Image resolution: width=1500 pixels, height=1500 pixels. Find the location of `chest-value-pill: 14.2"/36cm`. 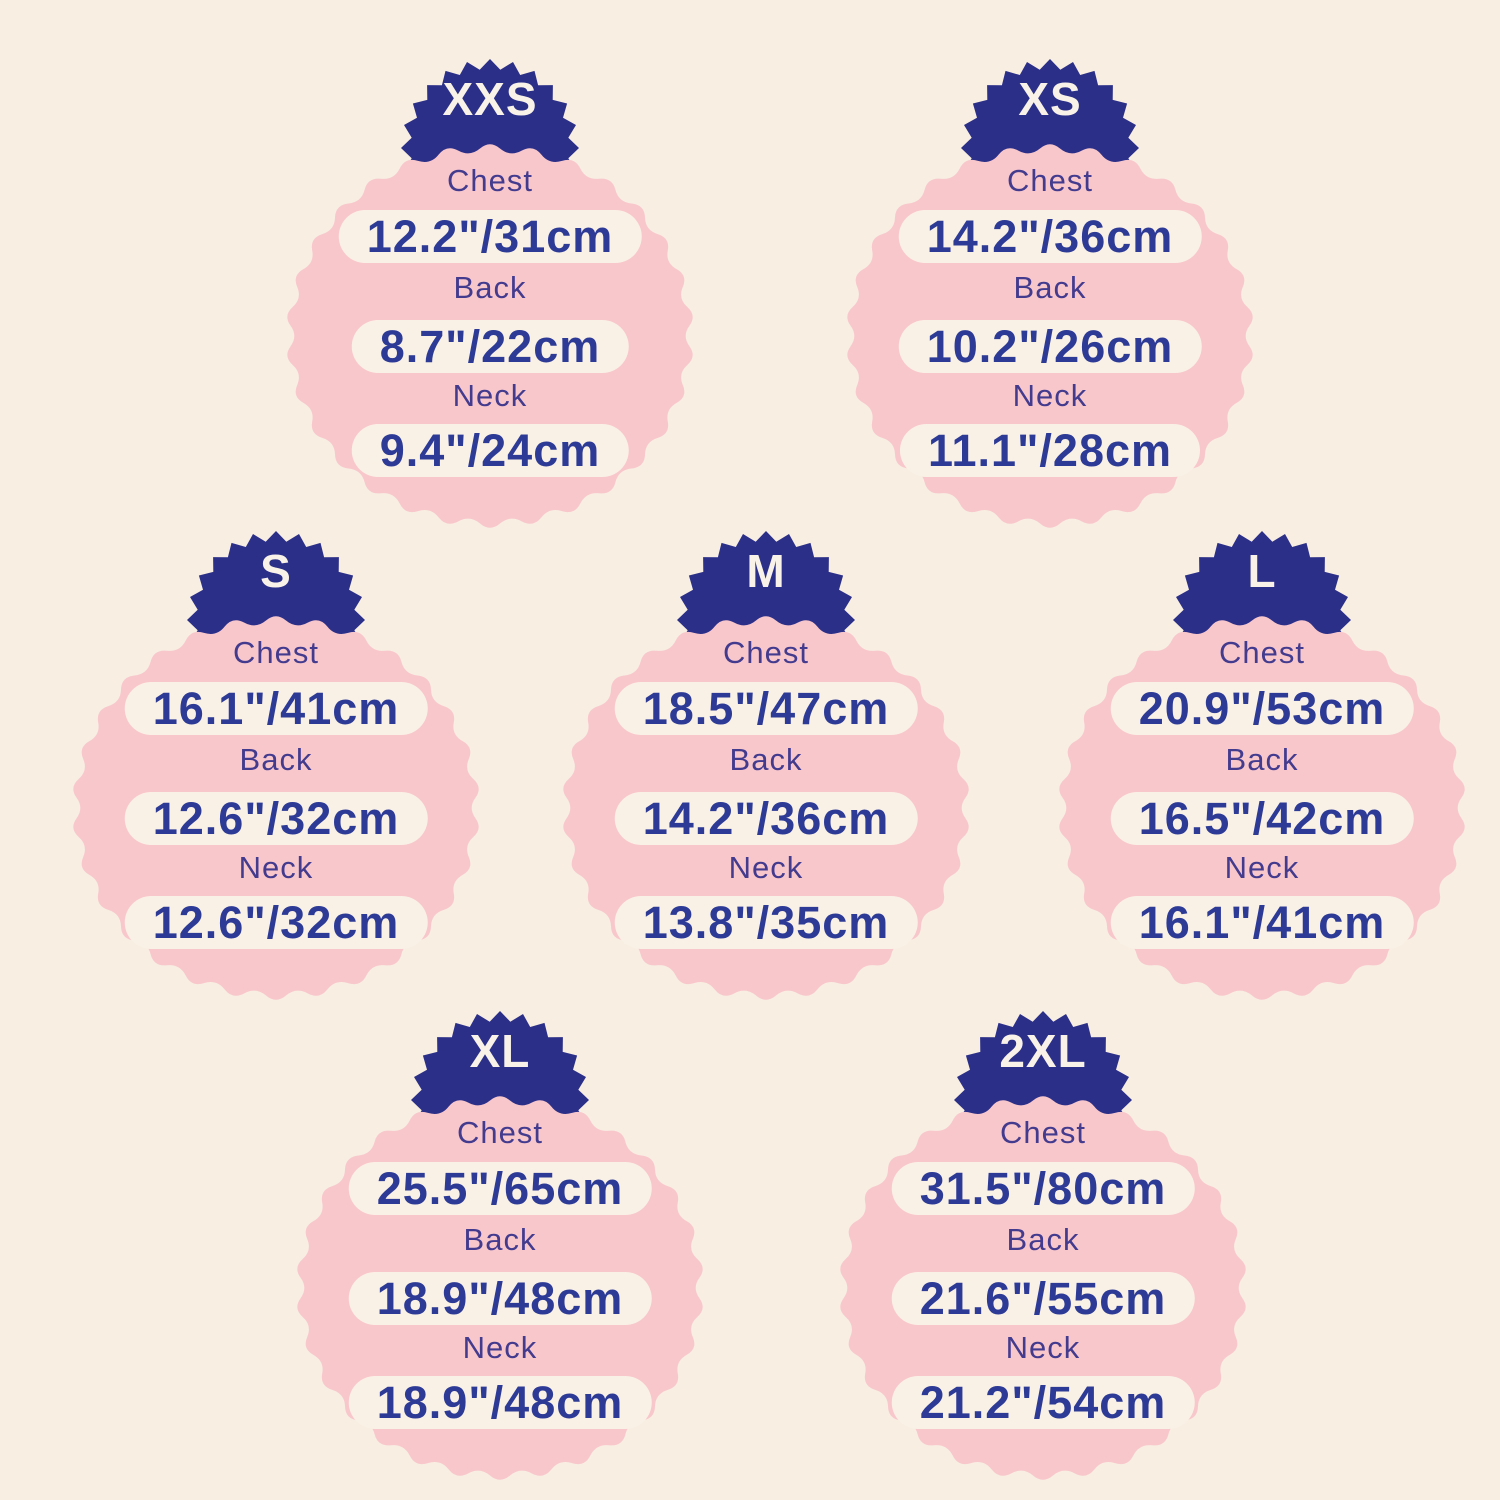

chest-value-pill: 14.2"/36cm is located at coordinates (1050, 236).